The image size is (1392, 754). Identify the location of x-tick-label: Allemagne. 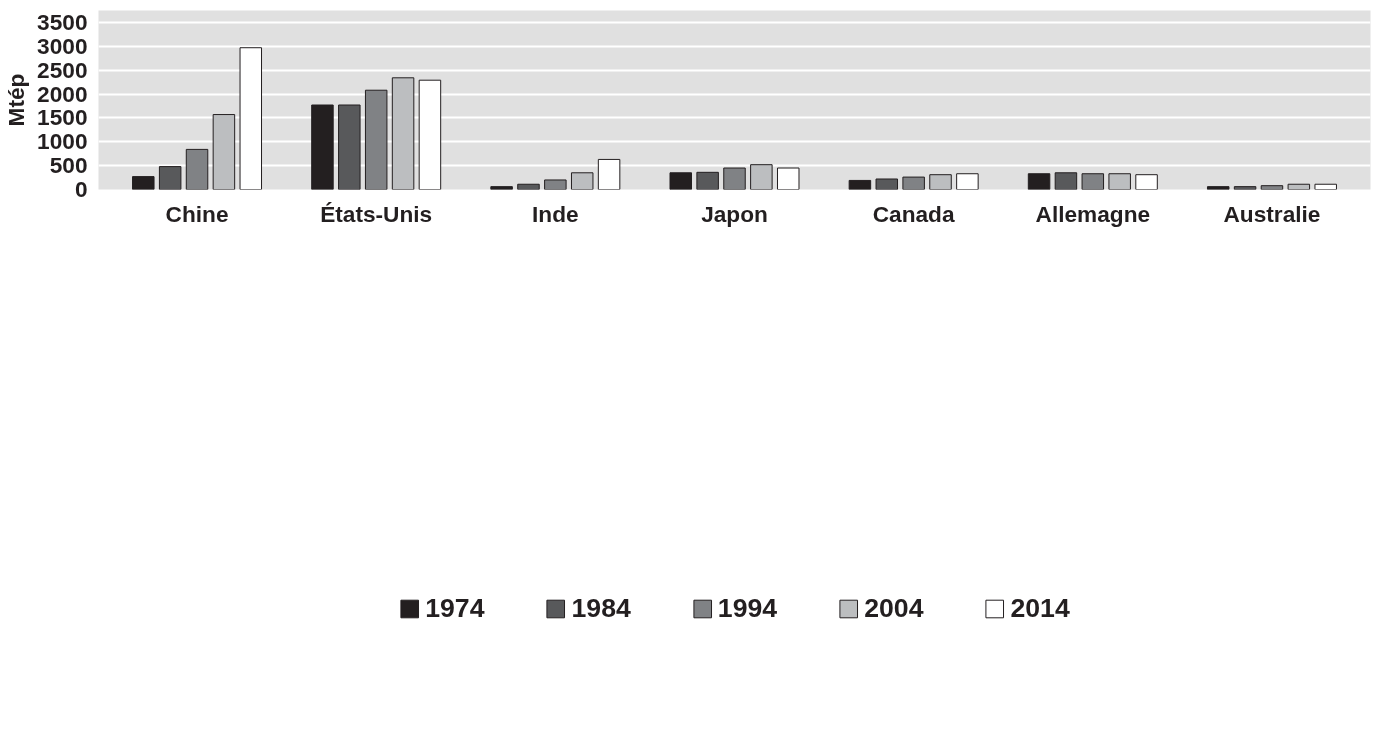
(1093, 213).